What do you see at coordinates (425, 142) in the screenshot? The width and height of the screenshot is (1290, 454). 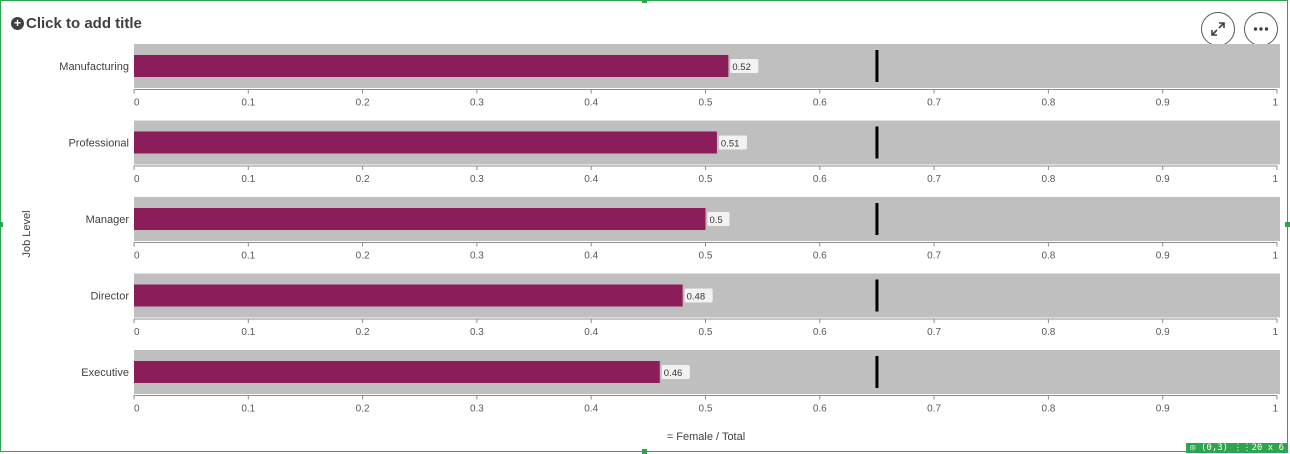 I see `value-bar-professional` at bounding box center [425, 142].